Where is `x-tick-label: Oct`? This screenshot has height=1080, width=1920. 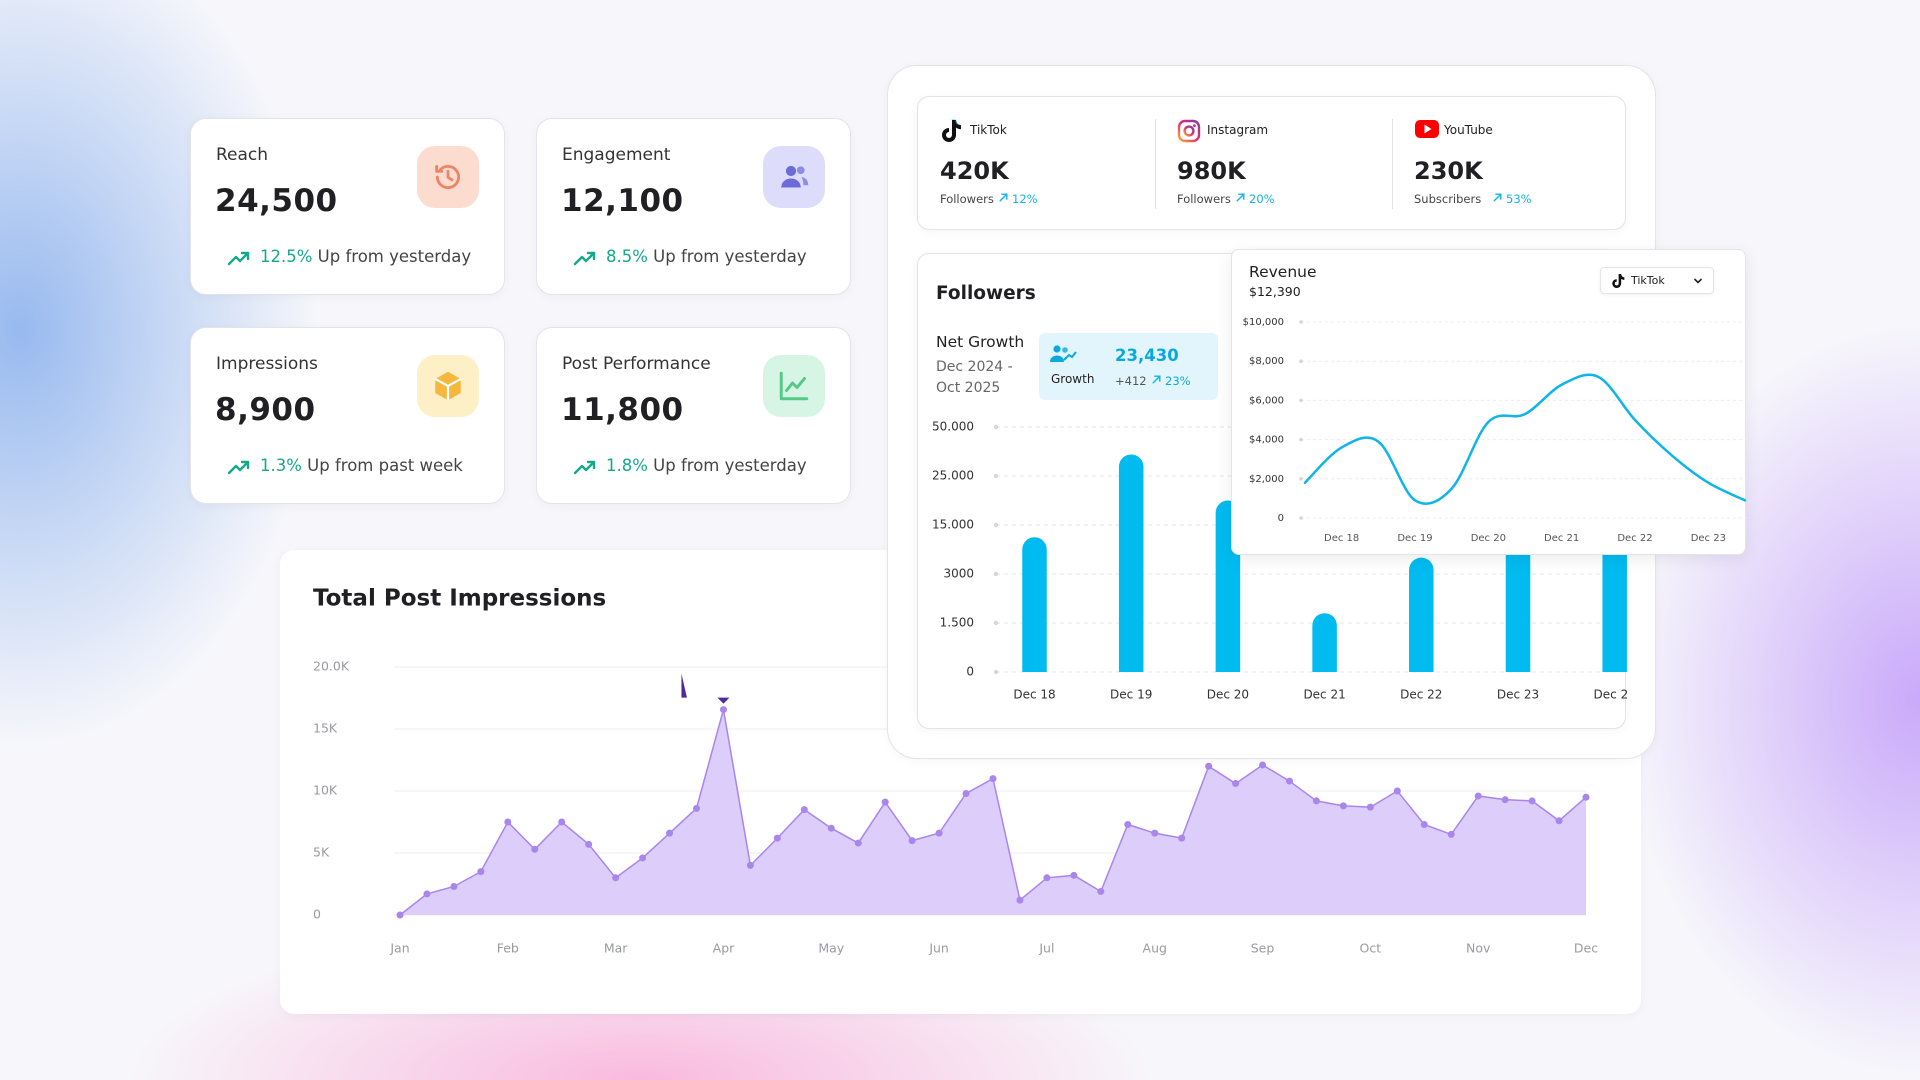 x-tick-label: Oct is located at coordinates (1371, 948).